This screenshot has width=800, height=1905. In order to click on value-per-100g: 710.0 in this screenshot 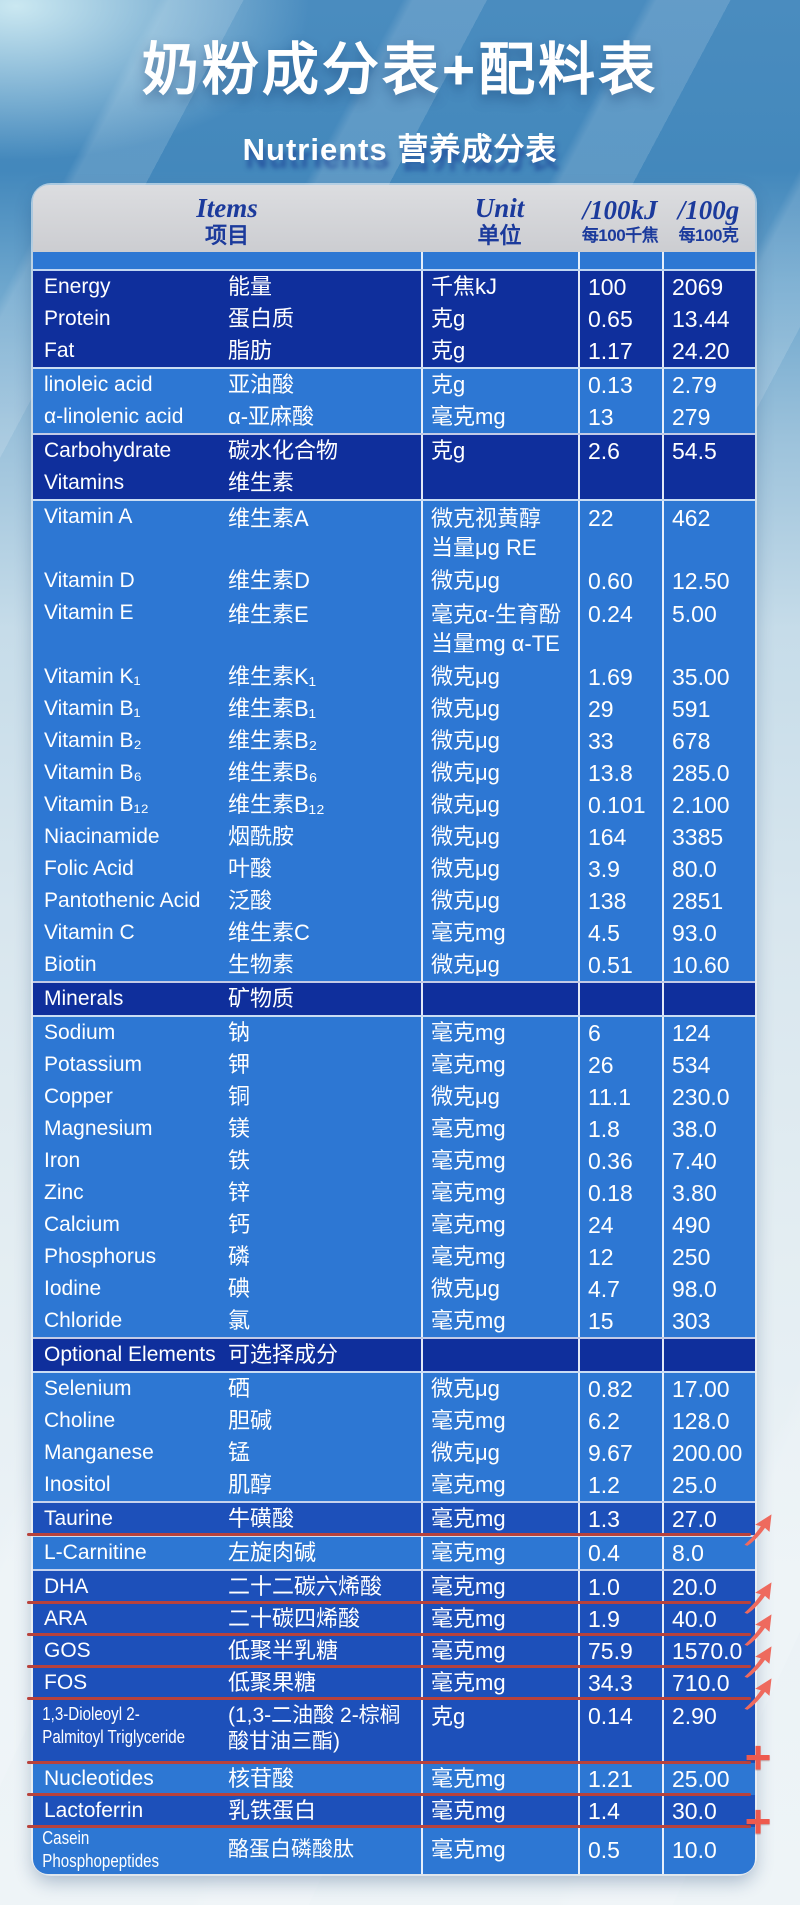, I will do `click(708, 1683)`.